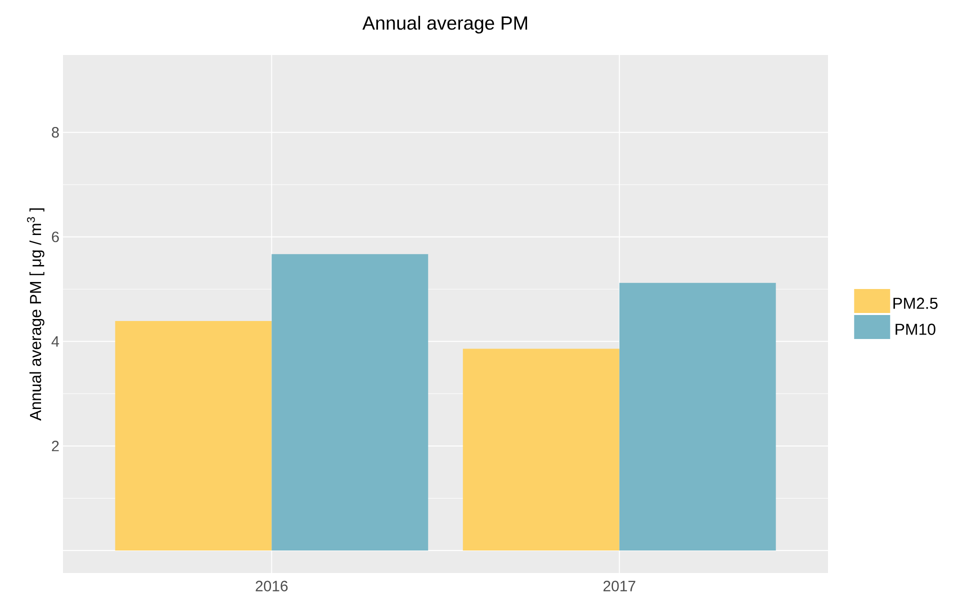  I want to click on x-tick-label: 2016, so click(272, 586).